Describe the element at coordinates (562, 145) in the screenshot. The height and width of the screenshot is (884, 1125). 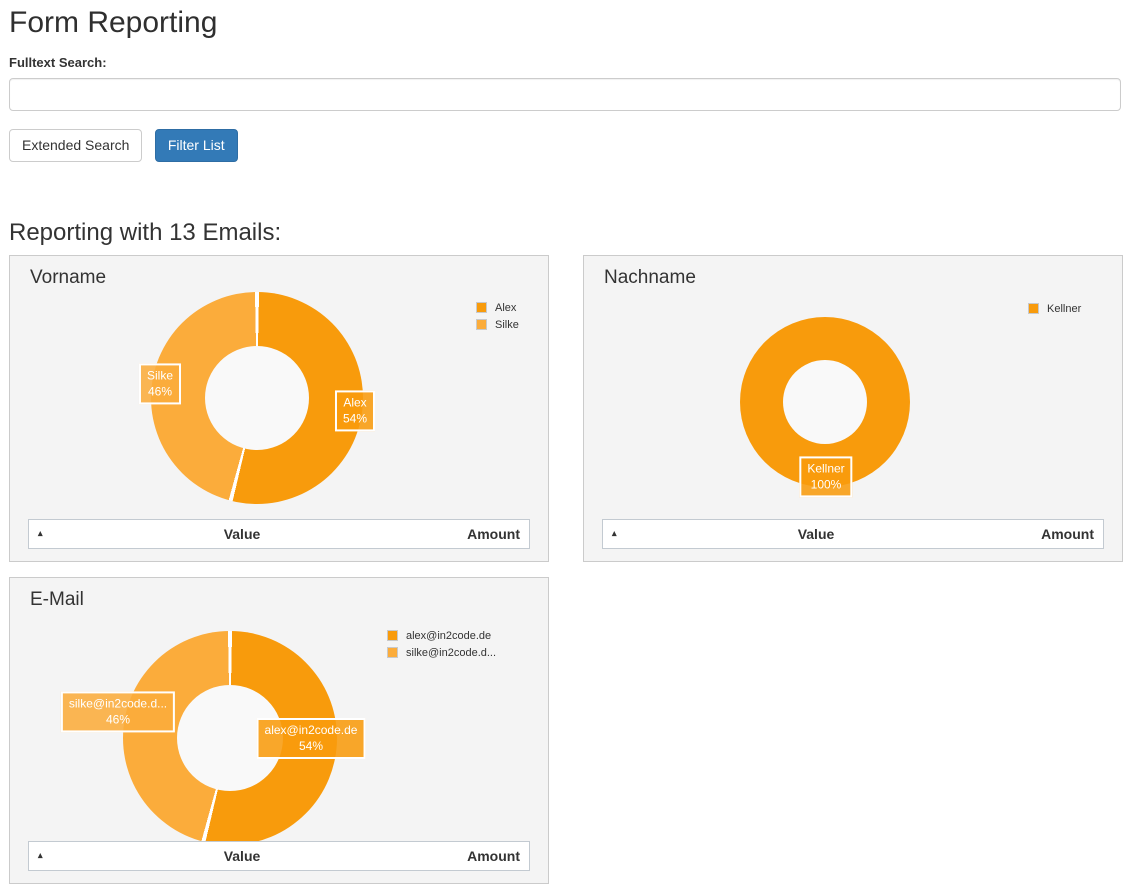
I see `search-actions: Extended Search Filter List` at that location.